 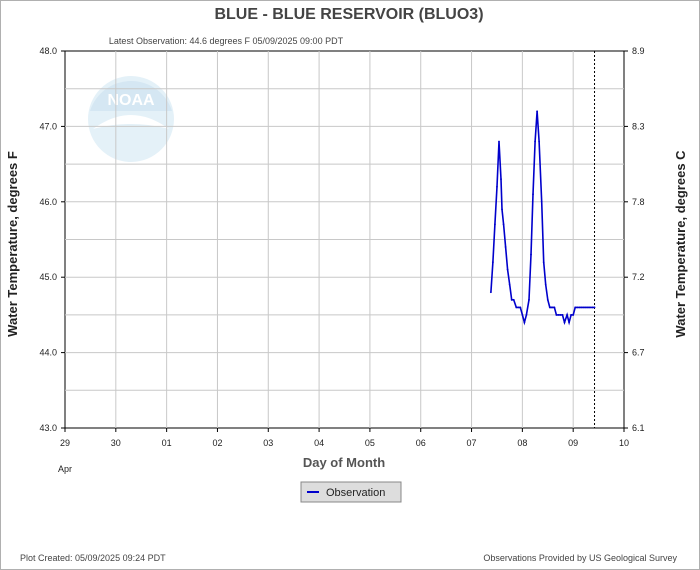 What do you see at coordinates (624, 443) in the screenshot?
I see `x-tick-label: 10` at bounding box center [624, 443].